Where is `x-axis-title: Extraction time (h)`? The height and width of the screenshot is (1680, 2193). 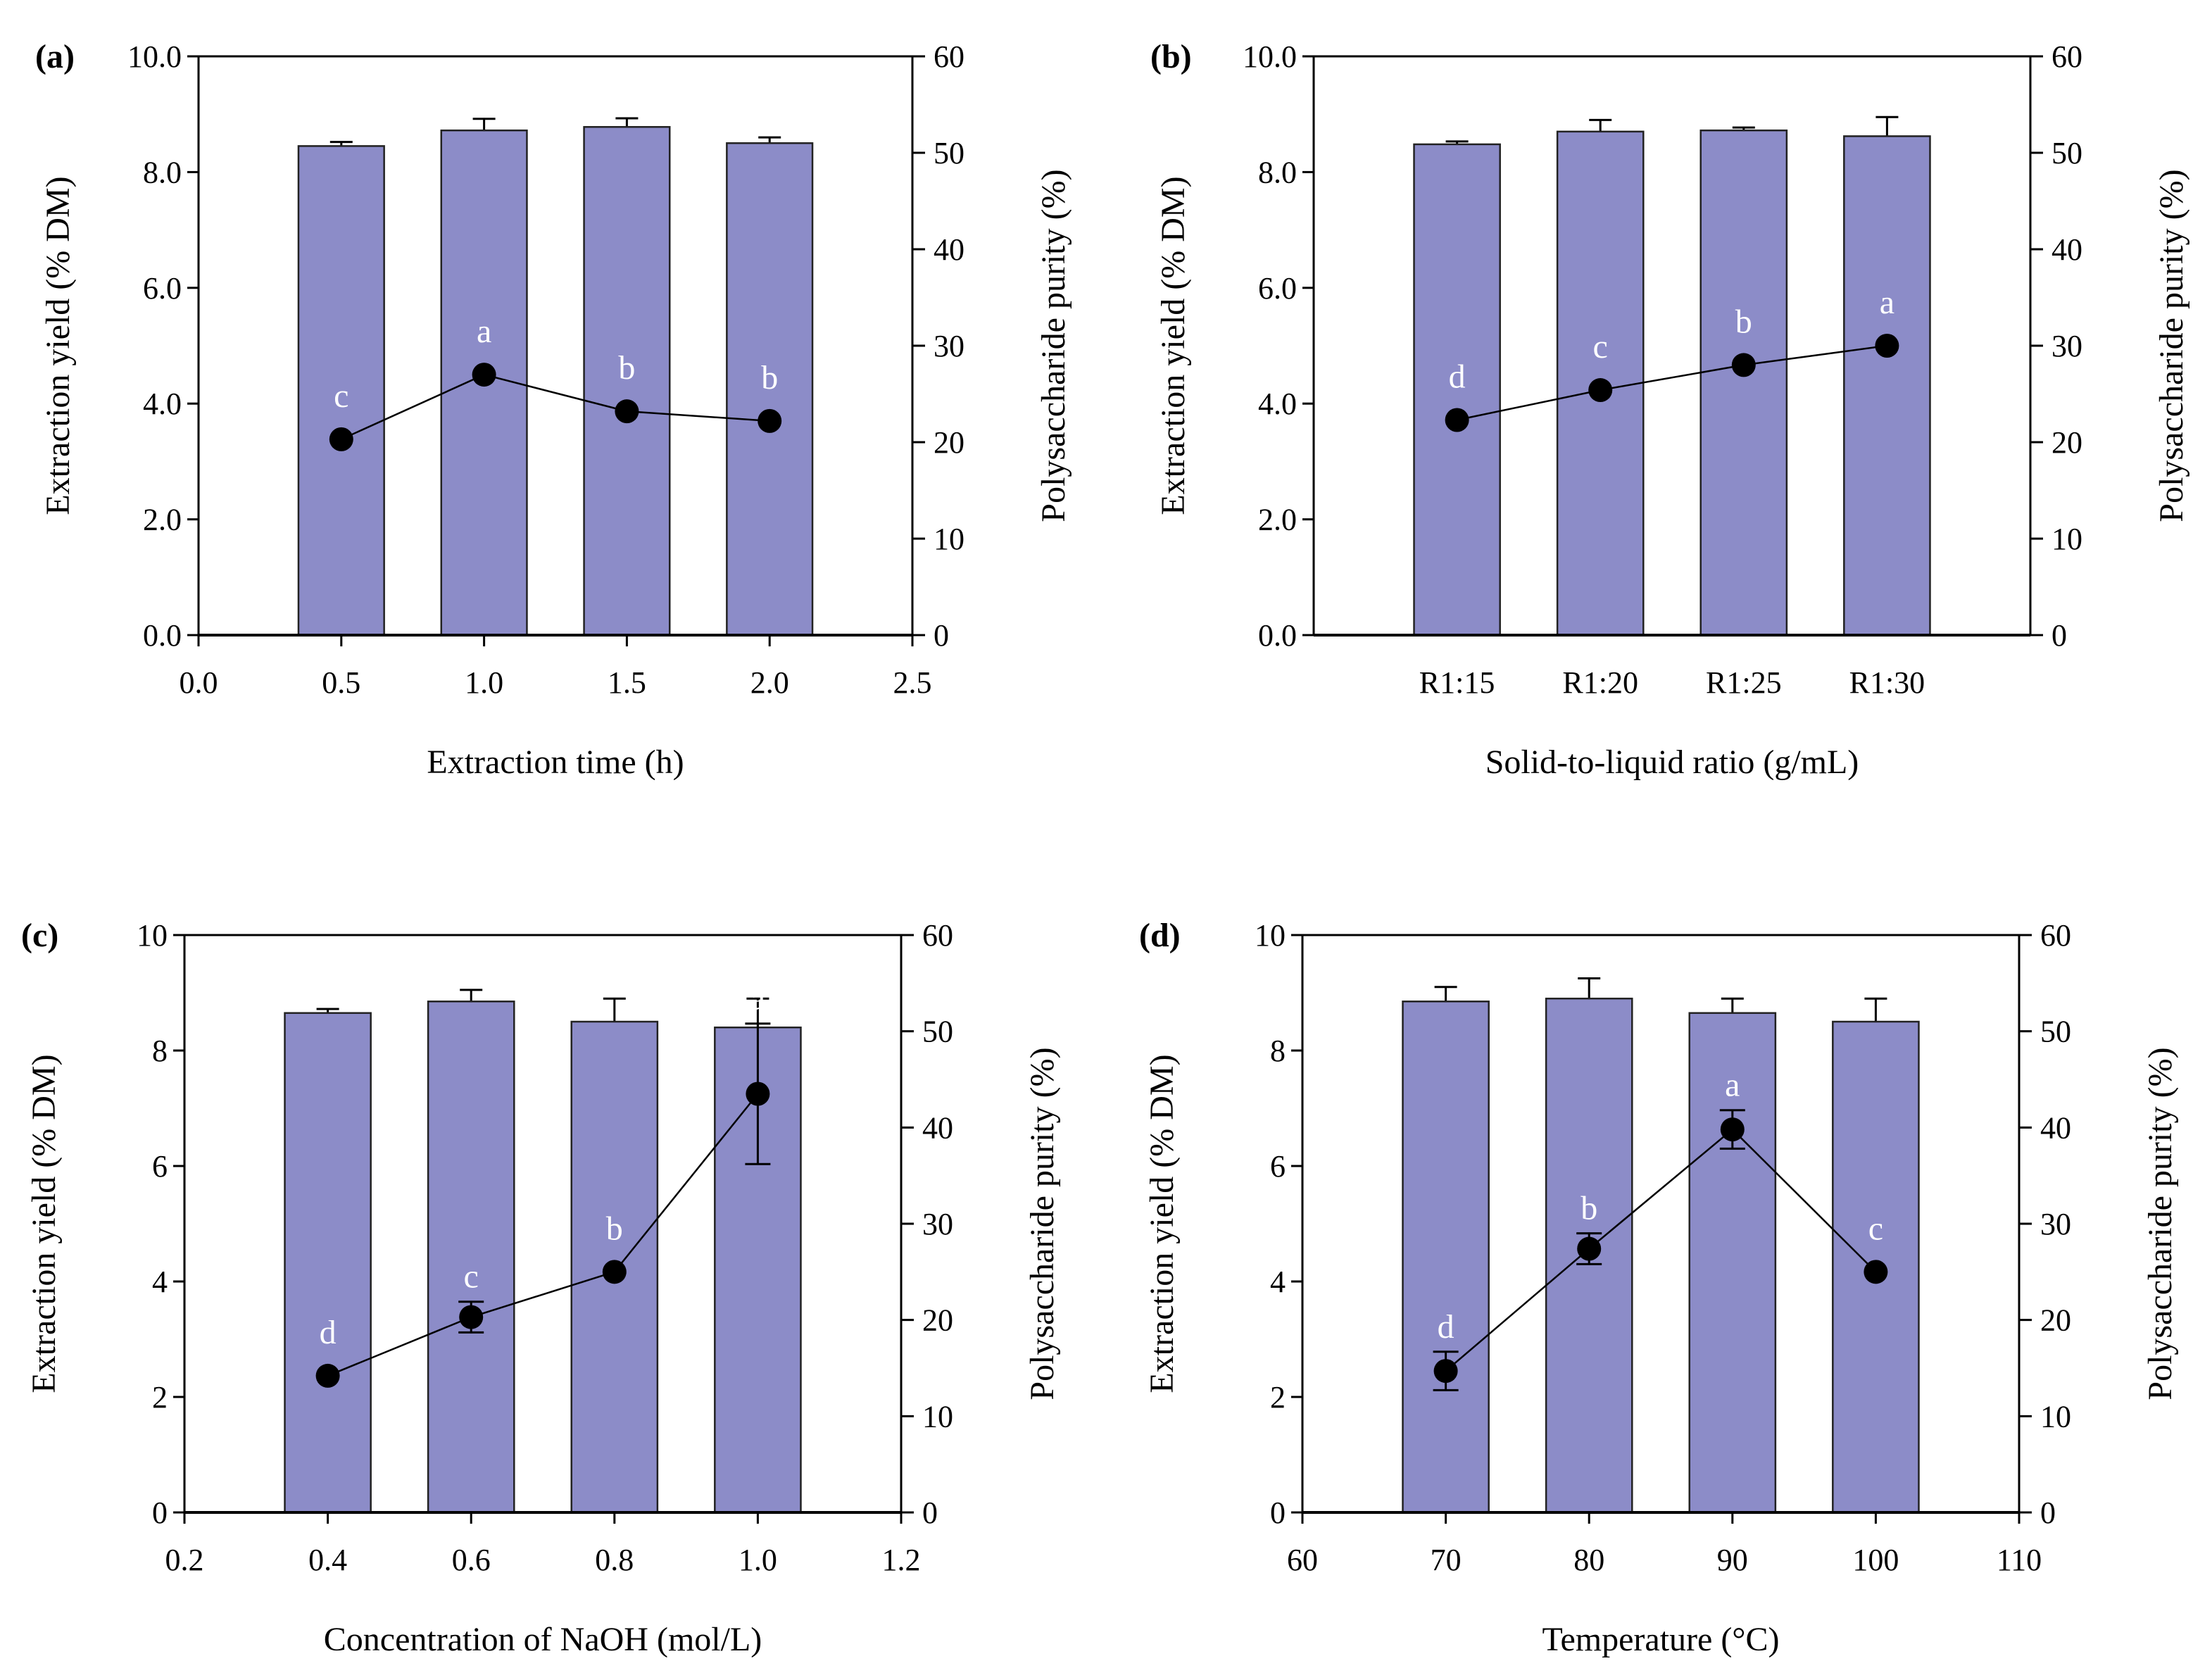 x-axis-title: Extraction time (h) is located at coordinates (555, 763).